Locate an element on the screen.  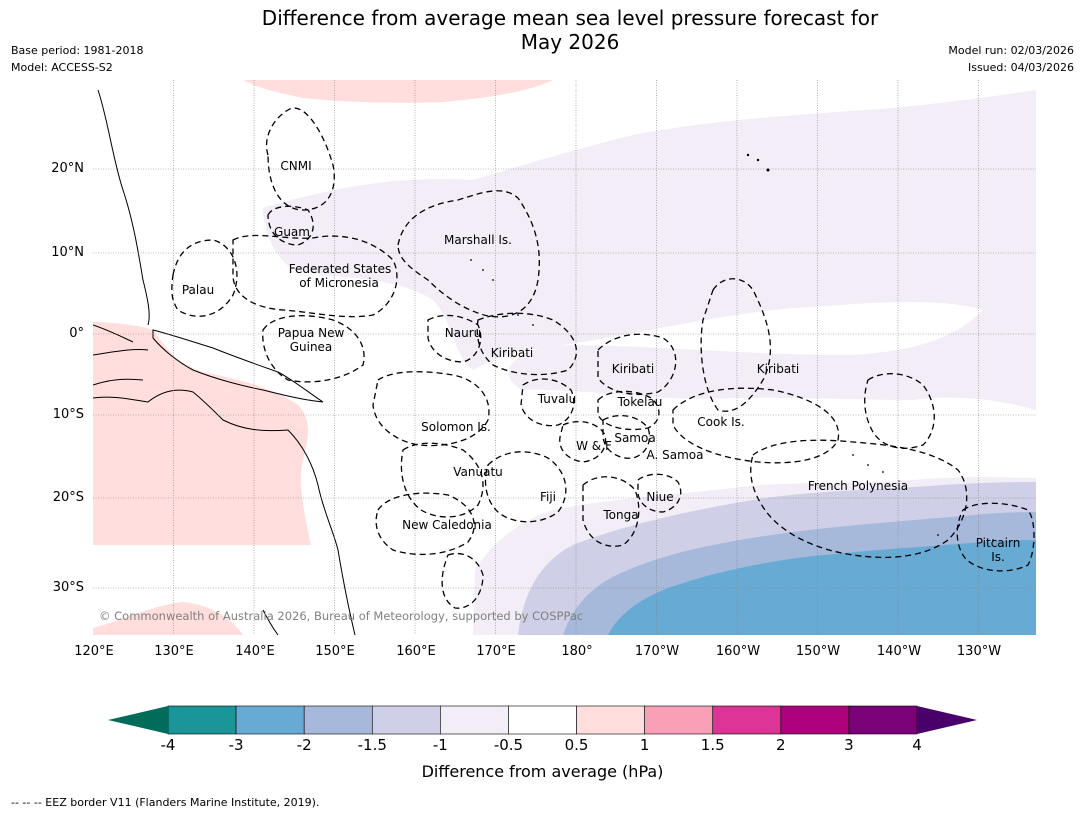
eez-palau is located at coordinates (204, 278).